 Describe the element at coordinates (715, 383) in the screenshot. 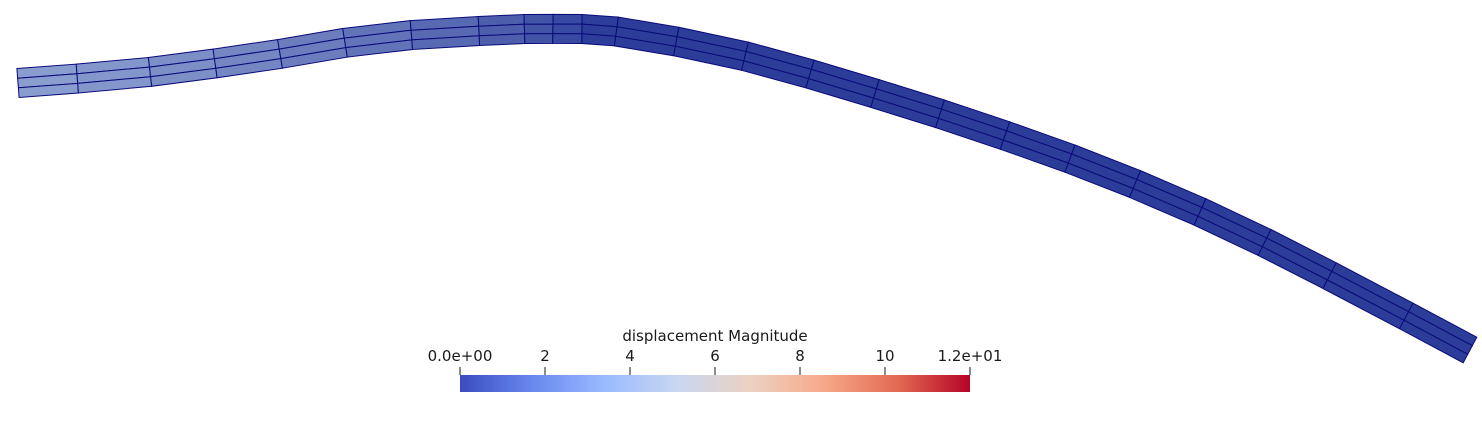

I see `colorbar-gradient` at that location.